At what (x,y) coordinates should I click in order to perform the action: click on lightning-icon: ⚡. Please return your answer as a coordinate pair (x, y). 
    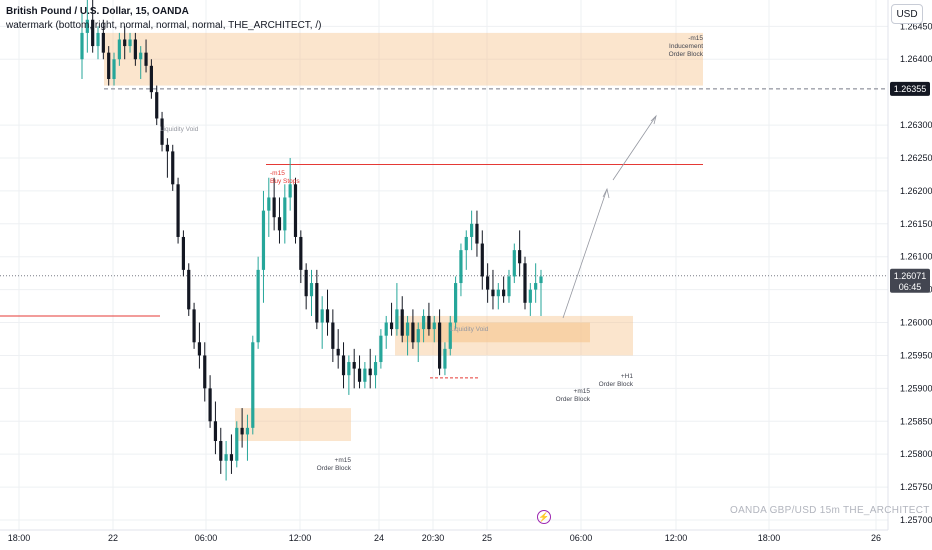
    Looking at the image, I should click on (544, 517).